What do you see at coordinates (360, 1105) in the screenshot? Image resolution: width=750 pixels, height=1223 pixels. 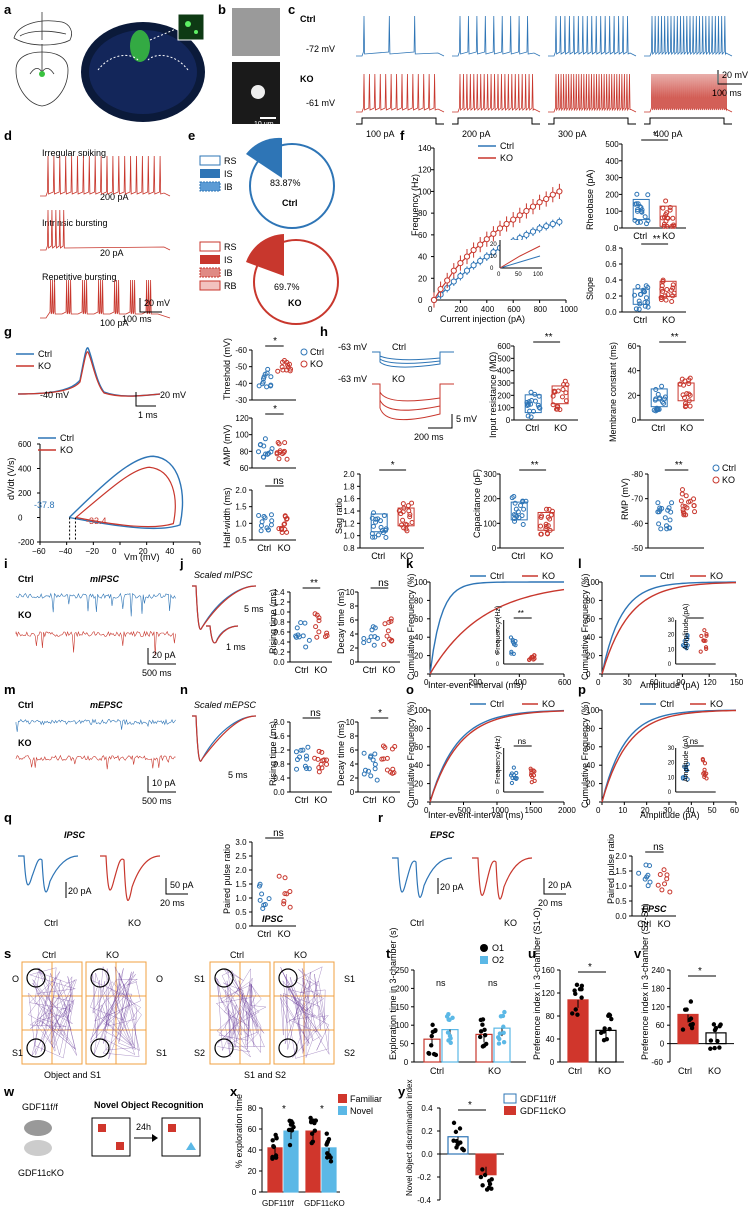 I see `x-legend: Familiar Novel` at bounding box center [360, 1105].